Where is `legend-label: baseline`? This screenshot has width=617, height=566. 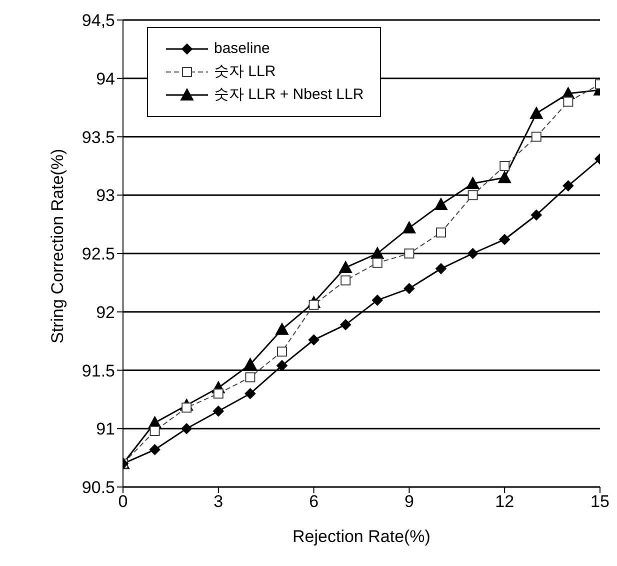
legend-label: baseline is located at coordinates (242, 48).